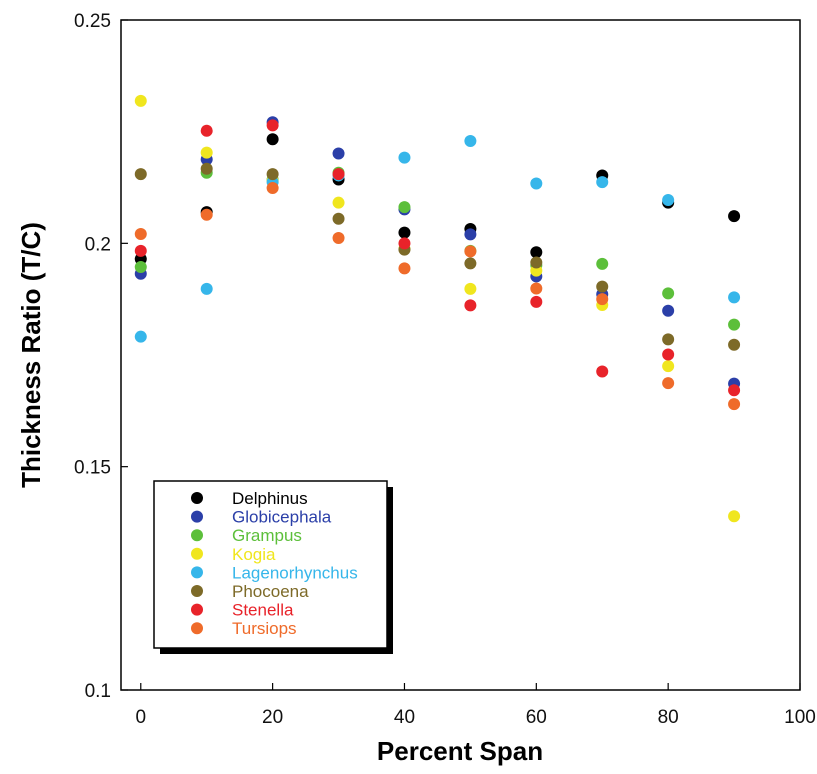 This screenshot has width=817, height=774. I want to click on x-tick-label: 100, so click(800, 717).